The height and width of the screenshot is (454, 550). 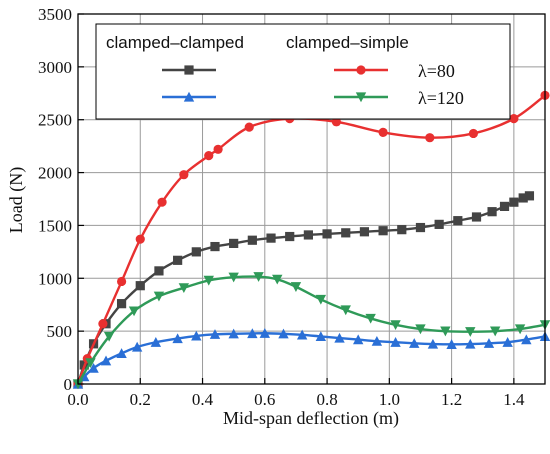 I want to click on x-tick-label: 0.4, so click(x=203, y=399).